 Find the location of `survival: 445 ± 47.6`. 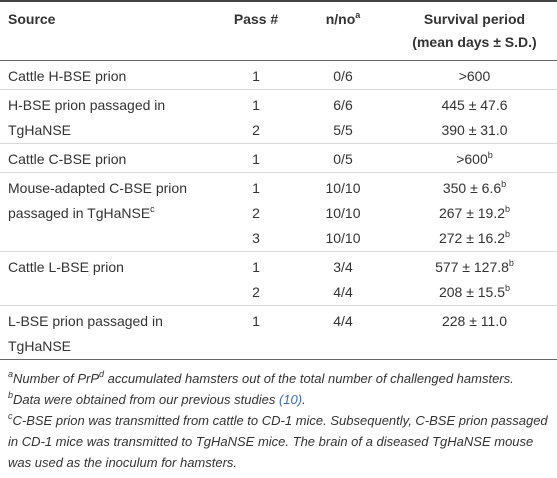

survival: 445 ± 47.6 is located at coordinates (474, 105).